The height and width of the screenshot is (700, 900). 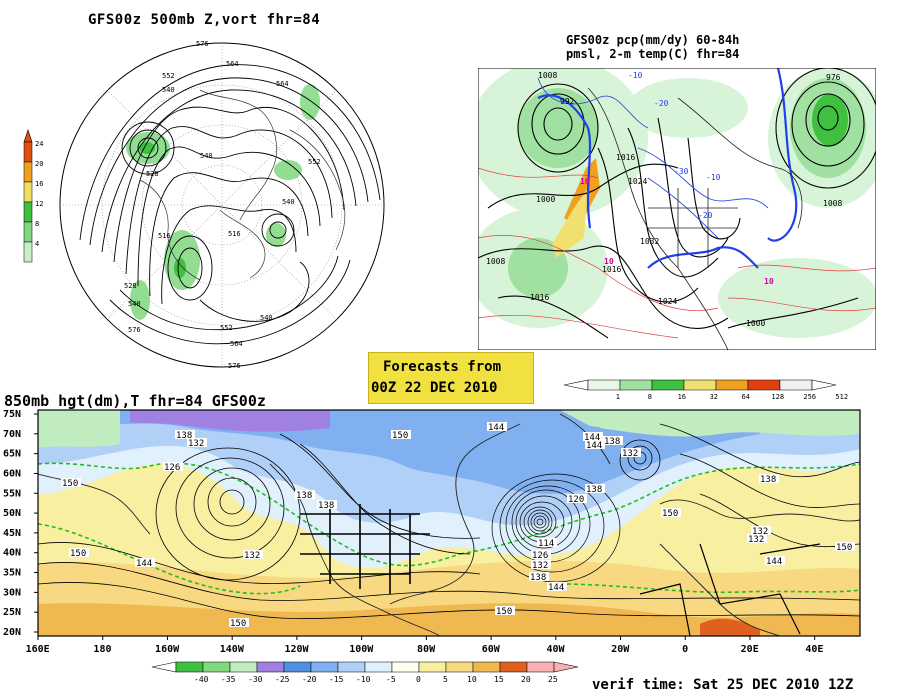 What do you see at coordinates (539, 297) in the screenshot?
I see `isobar-label: 1016` at bounding box center [539, 297].